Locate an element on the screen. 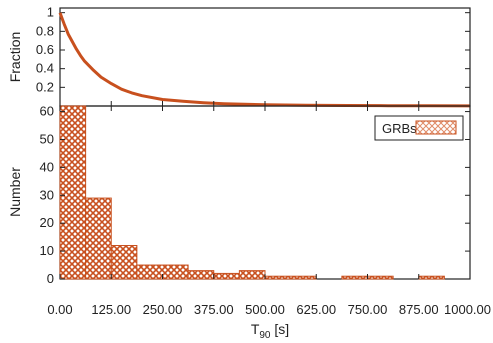 This screenshot has height=343, width=493. bottom-x-tick-label: 625.00 is located at coordinates (316, 309).